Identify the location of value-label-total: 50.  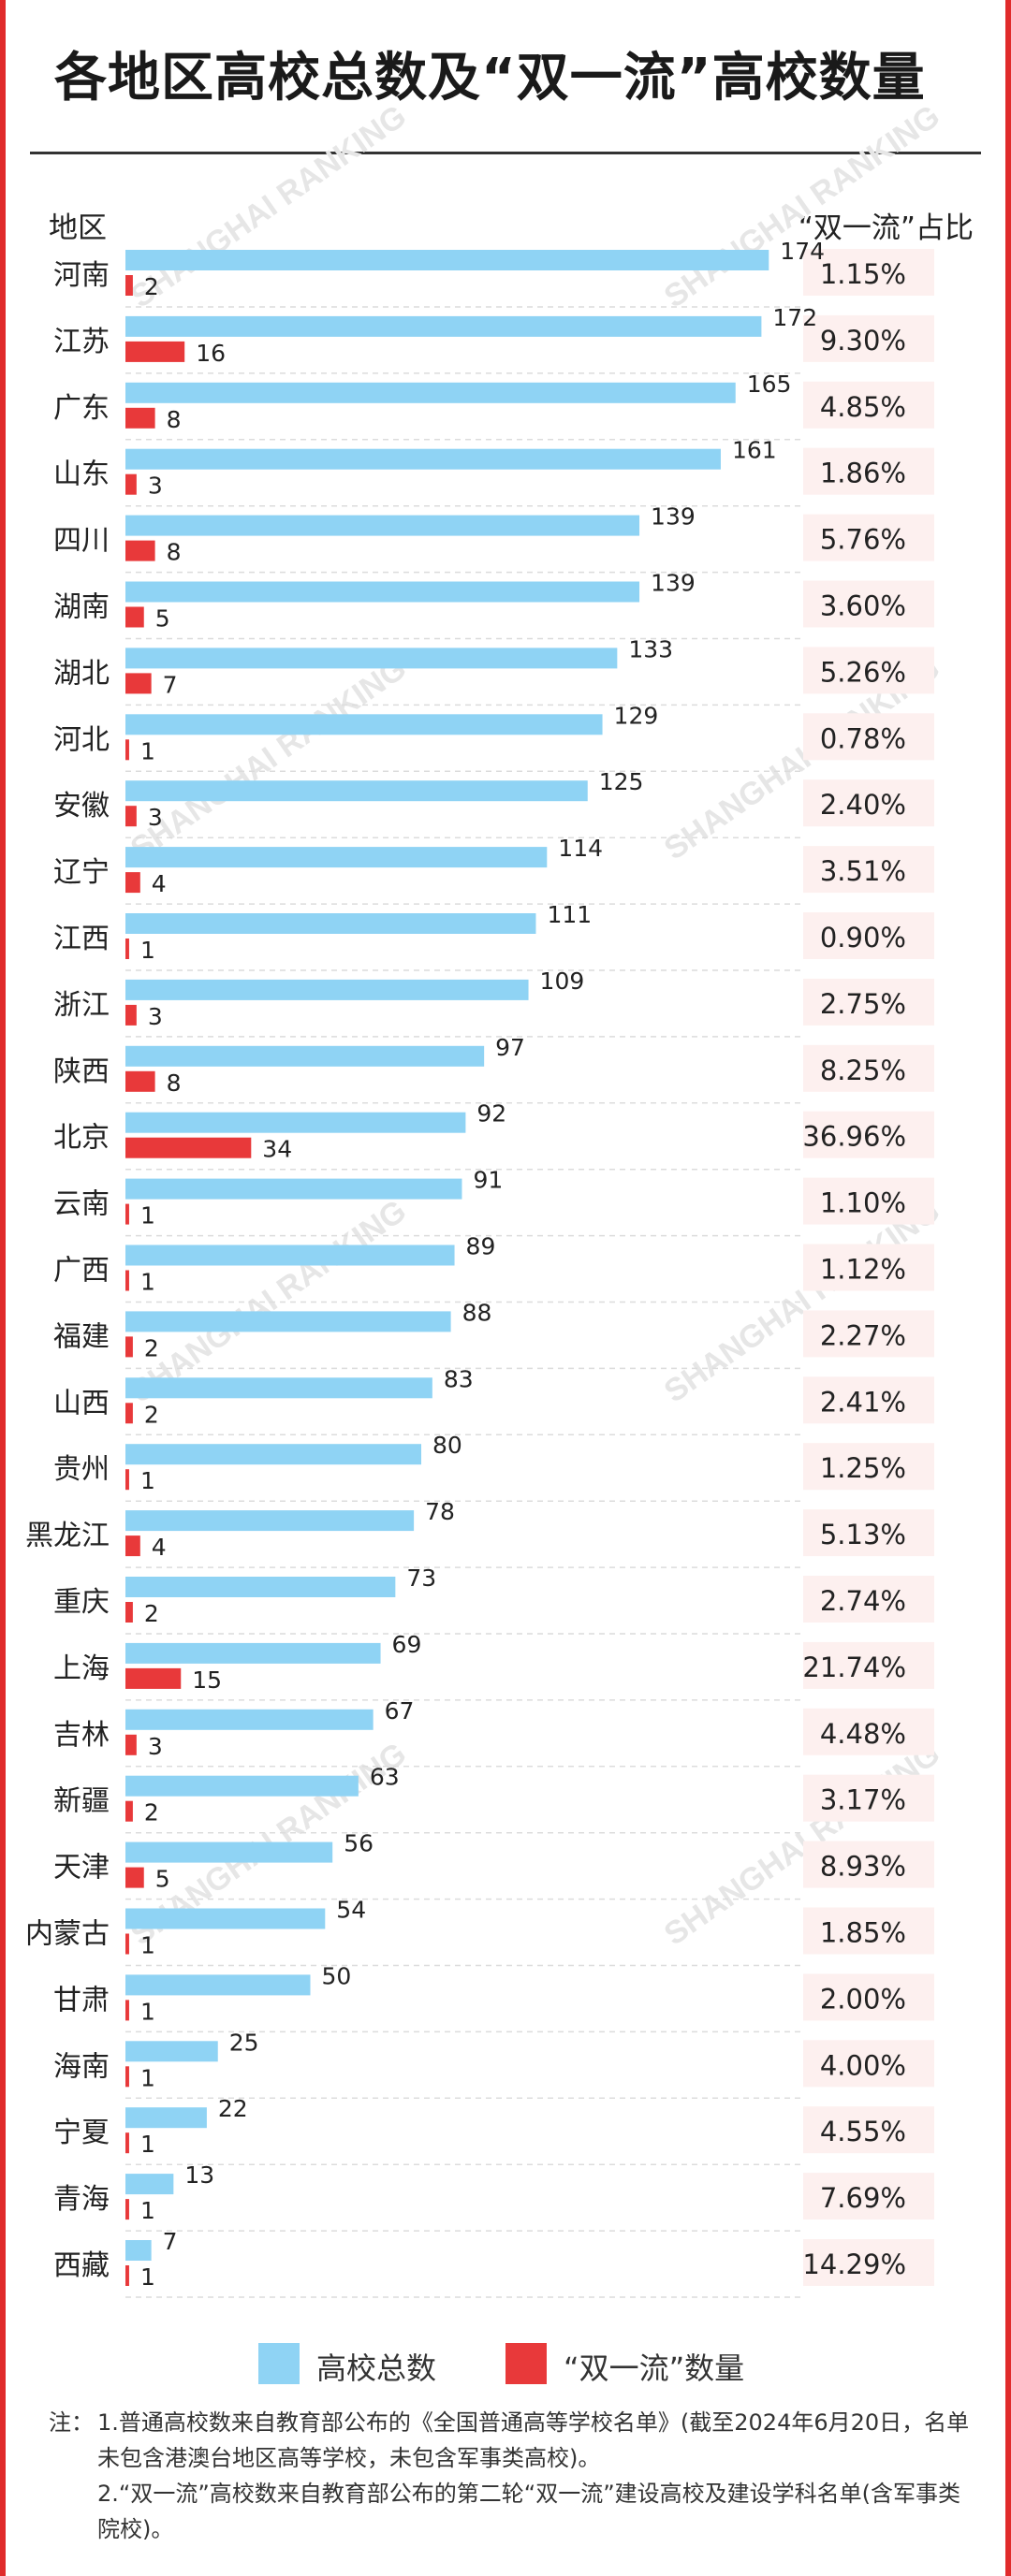
(337, 1975).